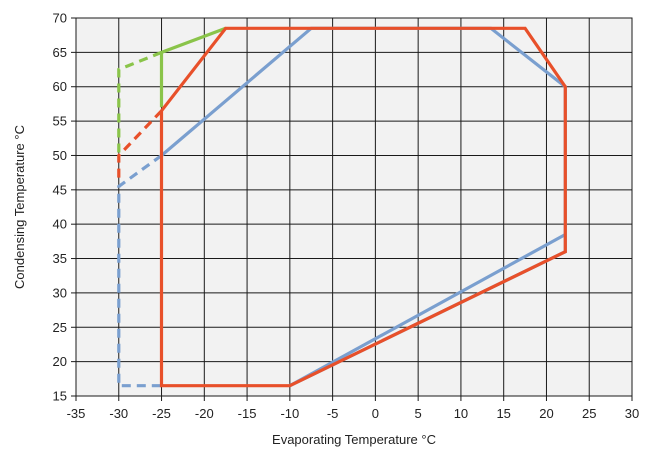 Image resolution: width=655 pixels, height=456 pixels. What do you see at coordinates (60, 86) in the screenshot?
I see `y-tick-label: 60` at bounding box center [60, 86].